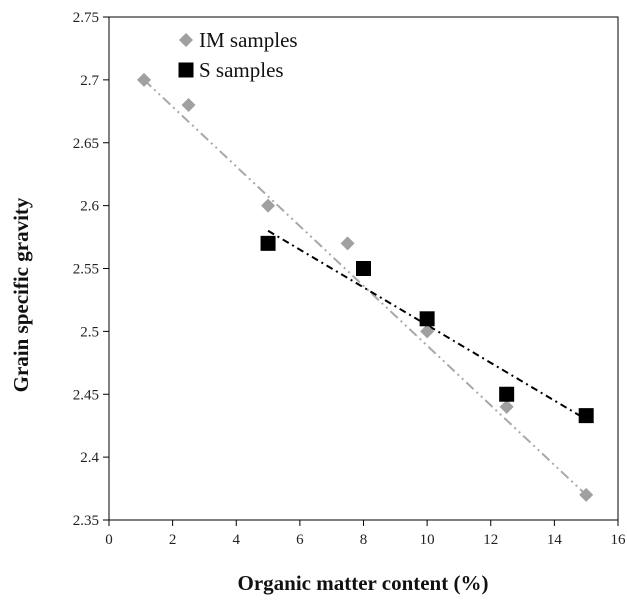  Describe the element at coordinates (89, 458) in the screenshot. I see `y-tick-label: 2.4` at that location.